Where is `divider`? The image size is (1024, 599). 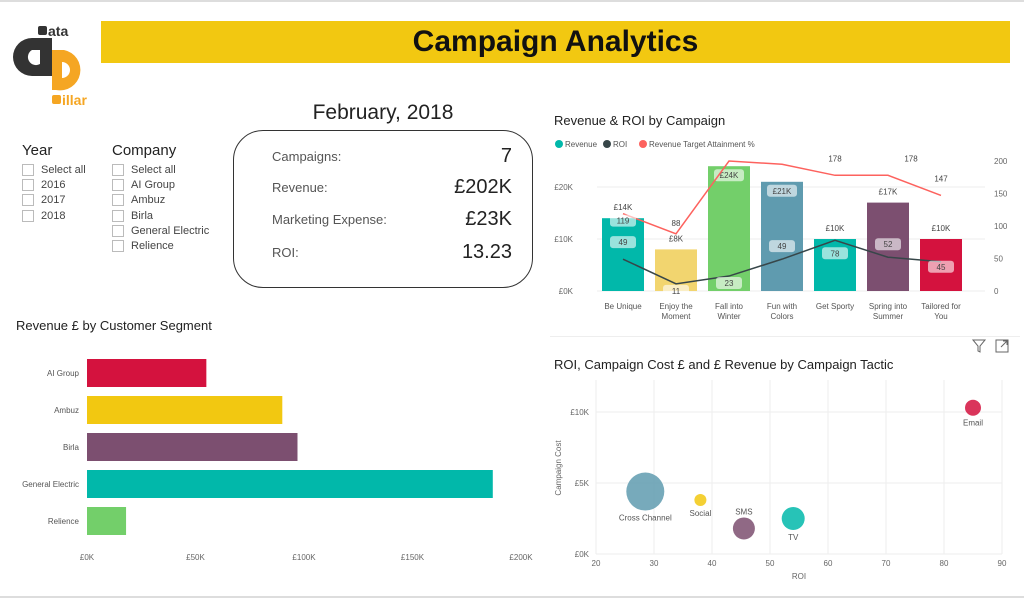 divider is located at coordinates (785, 336).